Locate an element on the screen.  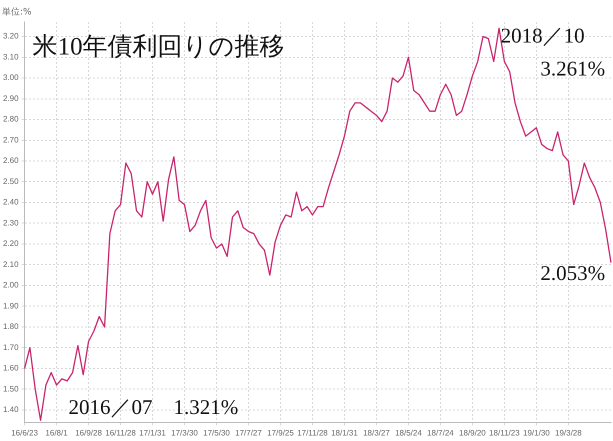
y-tick-label: 2.70 is located at coordinates (11, 139).